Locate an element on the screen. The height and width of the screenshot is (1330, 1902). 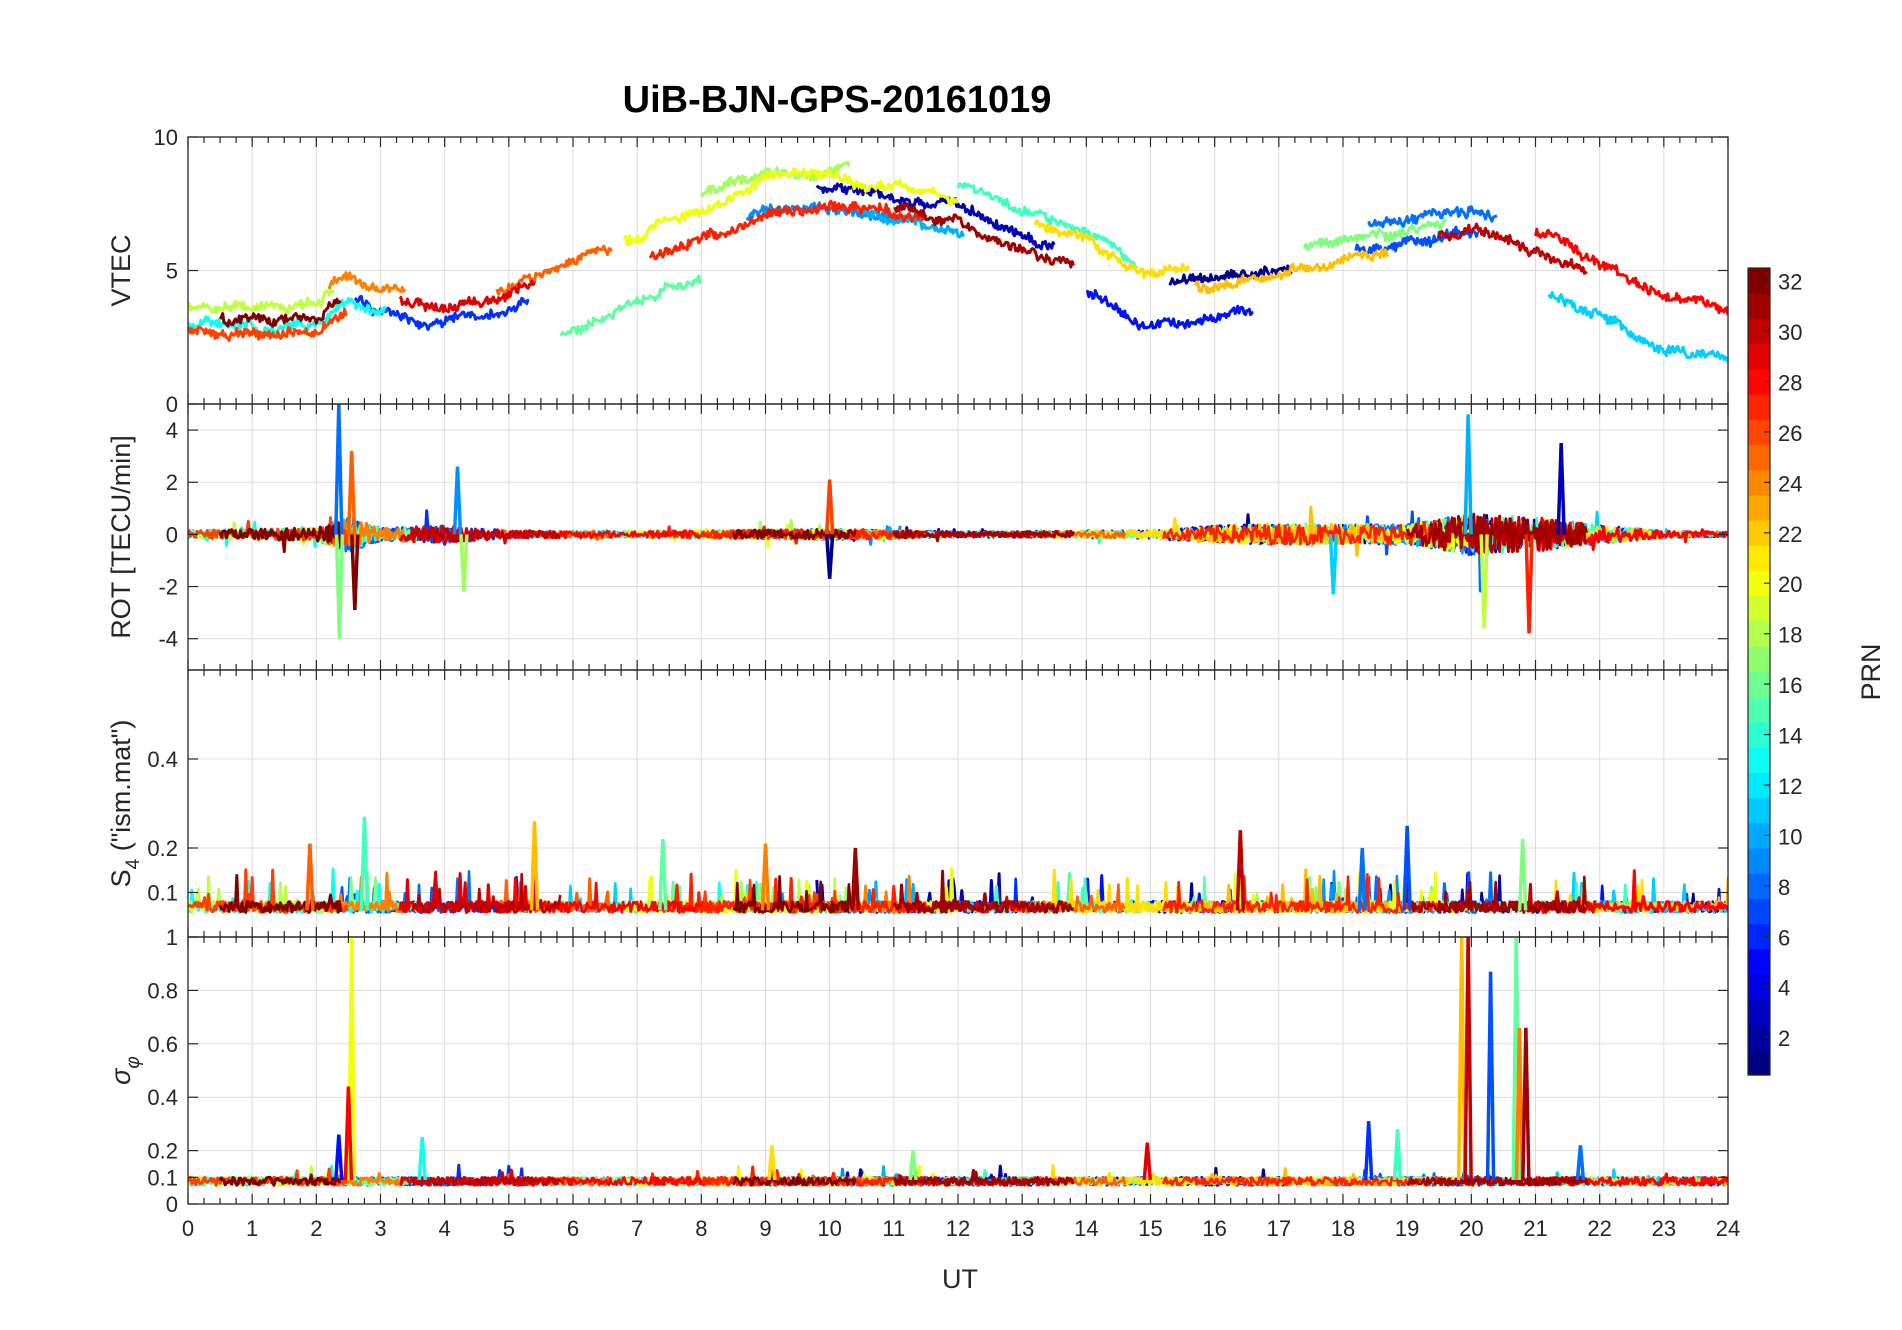
x-tick-label: 10 is located at coordinates (829, 1228).